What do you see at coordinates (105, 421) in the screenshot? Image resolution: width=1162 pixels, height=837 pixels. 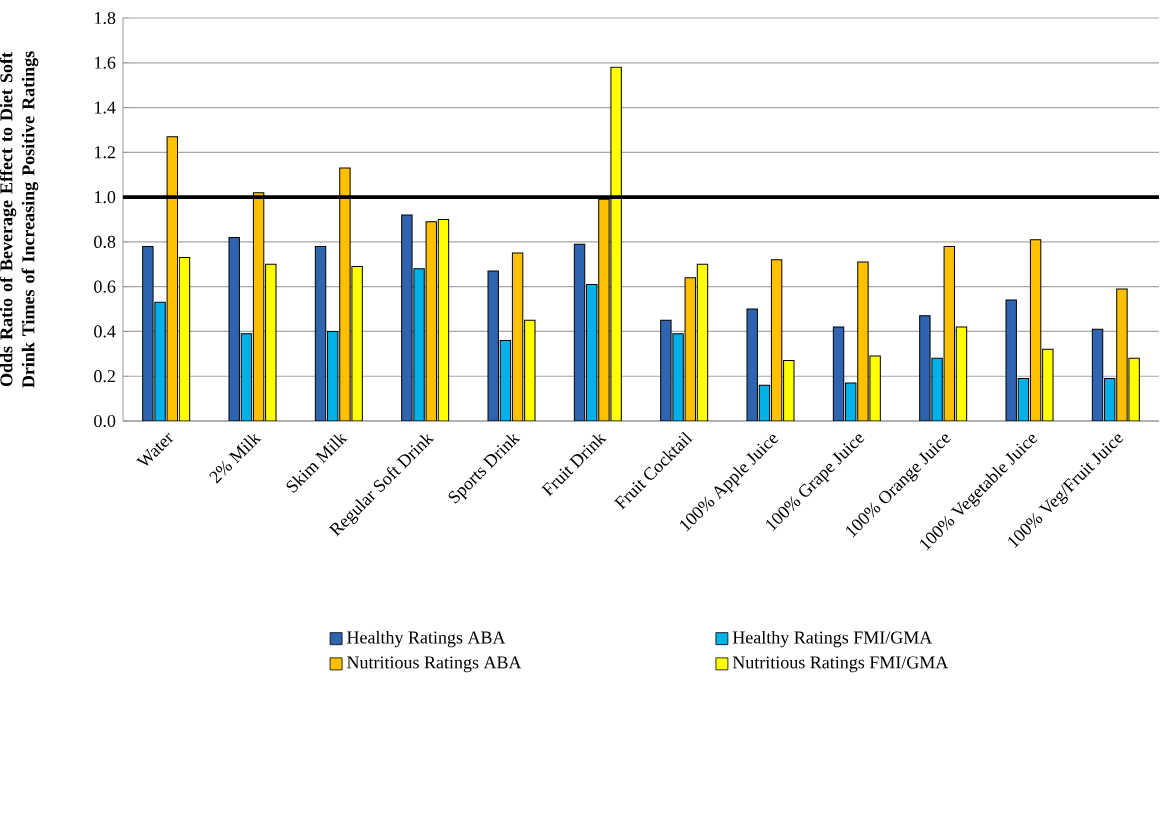 I see `y-tick-label: 0.0` at bounding box center [105, 421].